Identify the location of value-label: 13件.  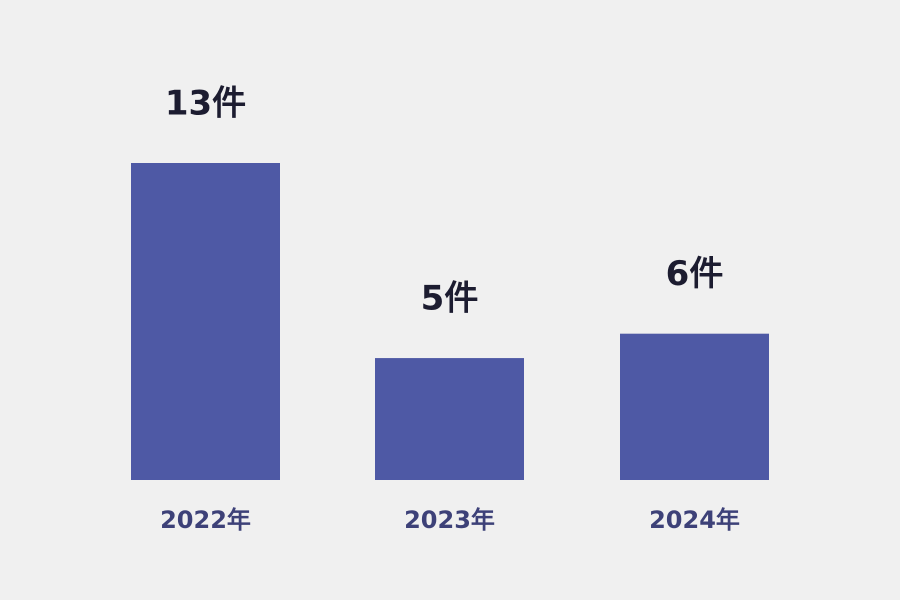
(205, 104).